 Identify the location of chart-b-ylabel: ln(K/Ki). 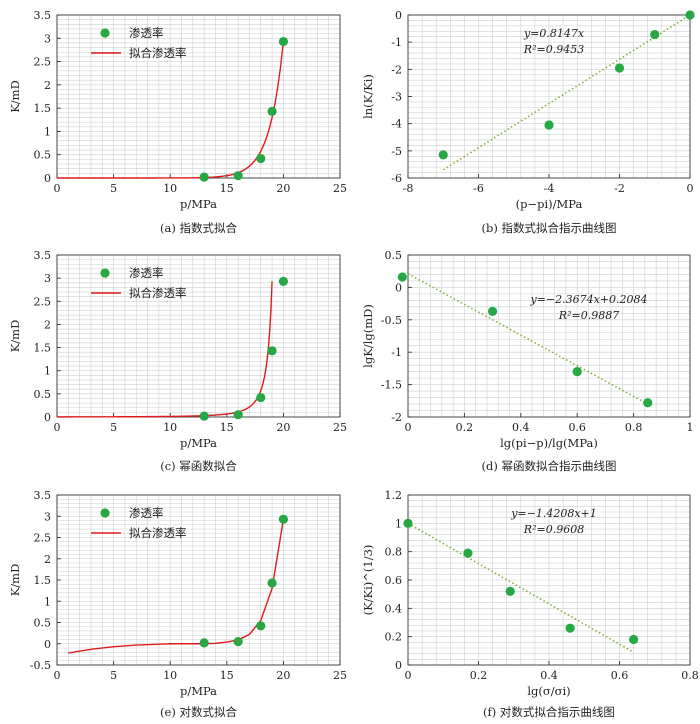
(368, 96).